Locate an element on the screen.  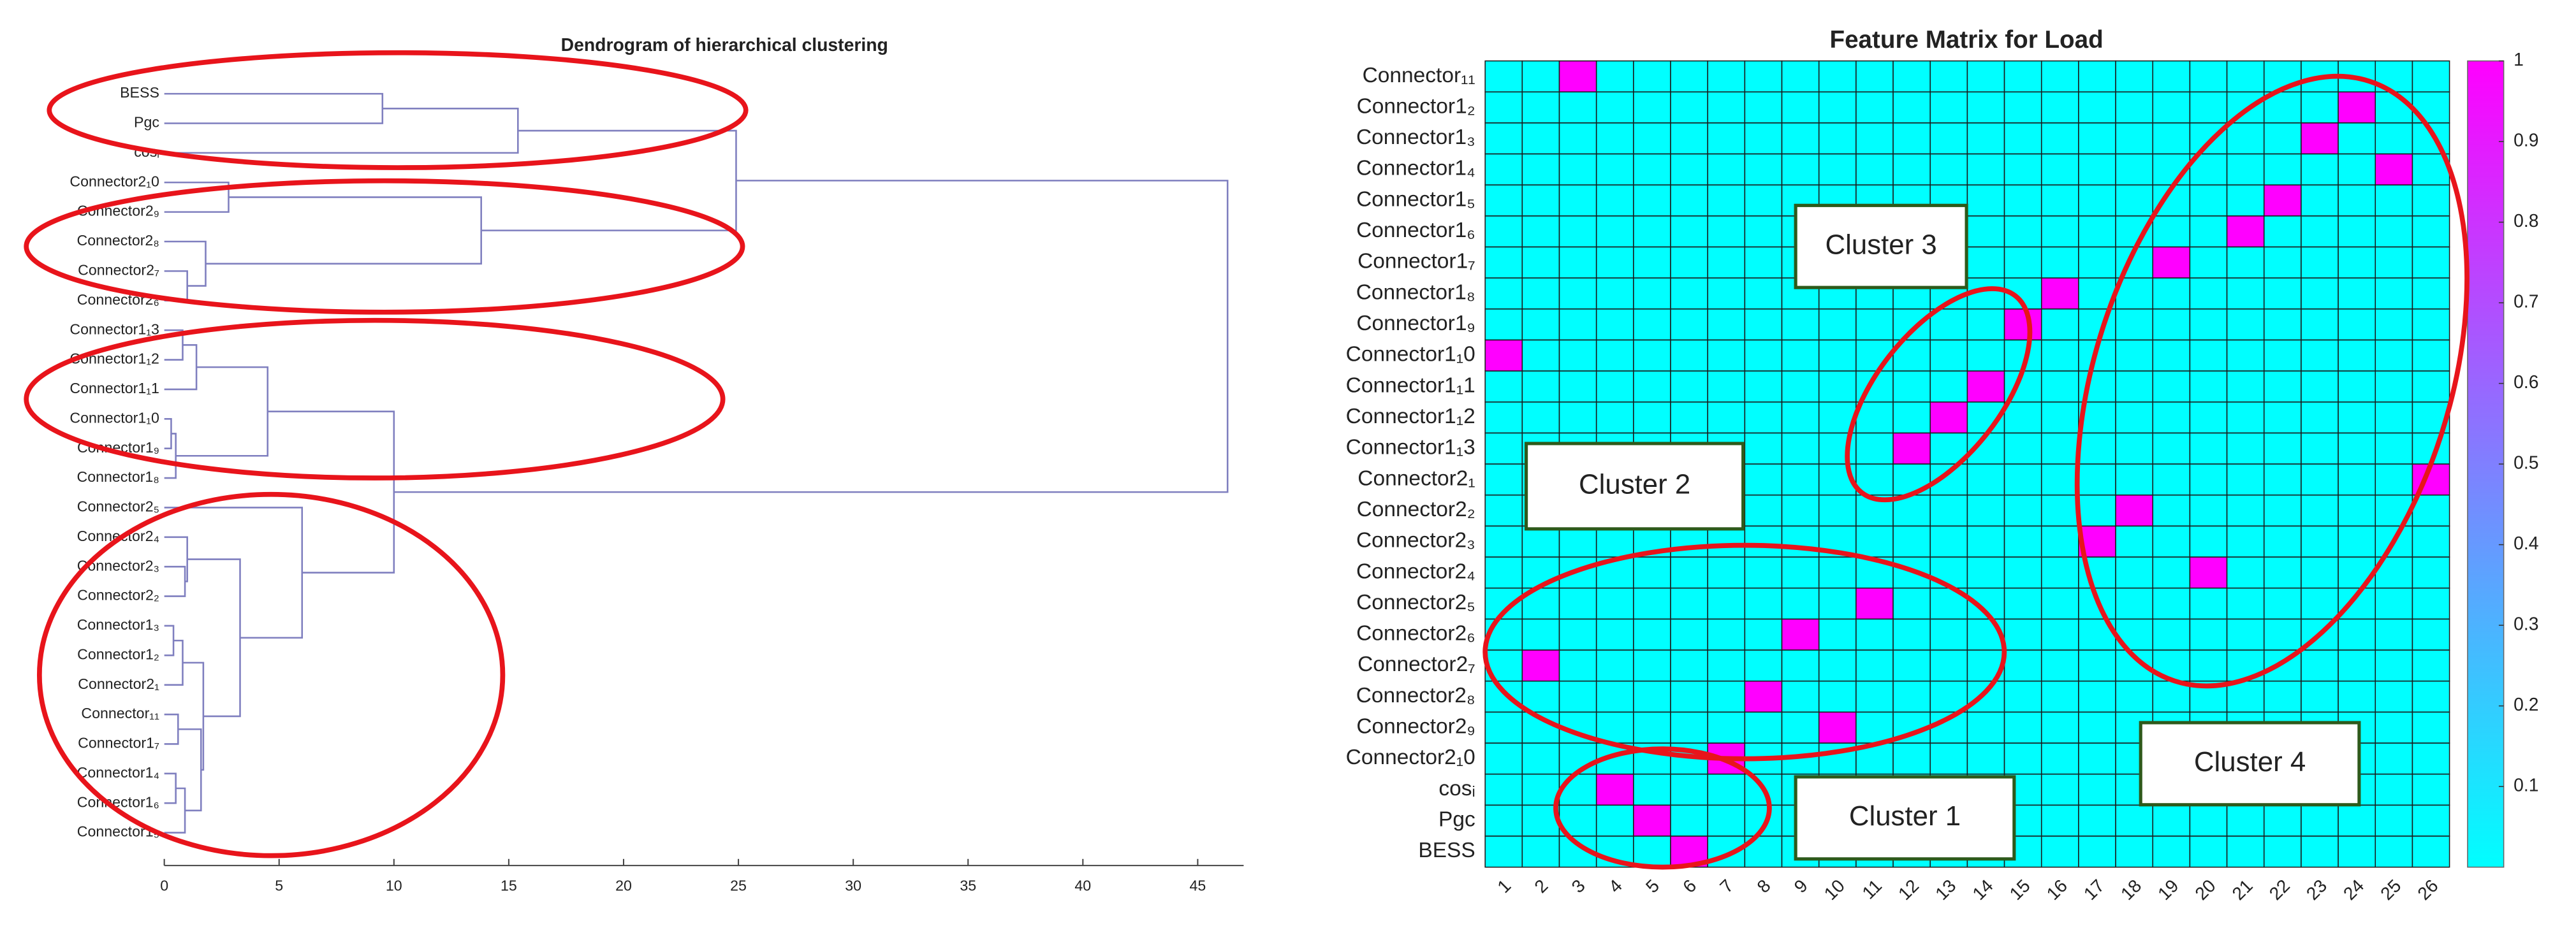
row-label: Connector1₈ is located at coordinates (1415, 292).